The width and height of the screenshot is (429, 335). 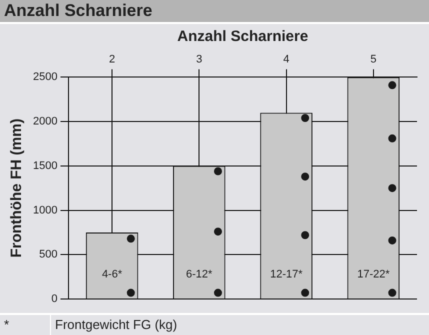 What do you see at coordinates (17, 188) in the screenshot?
I see `y-axis-title: Fronthöhe FH (mm)` at bounding box center [17, 188].